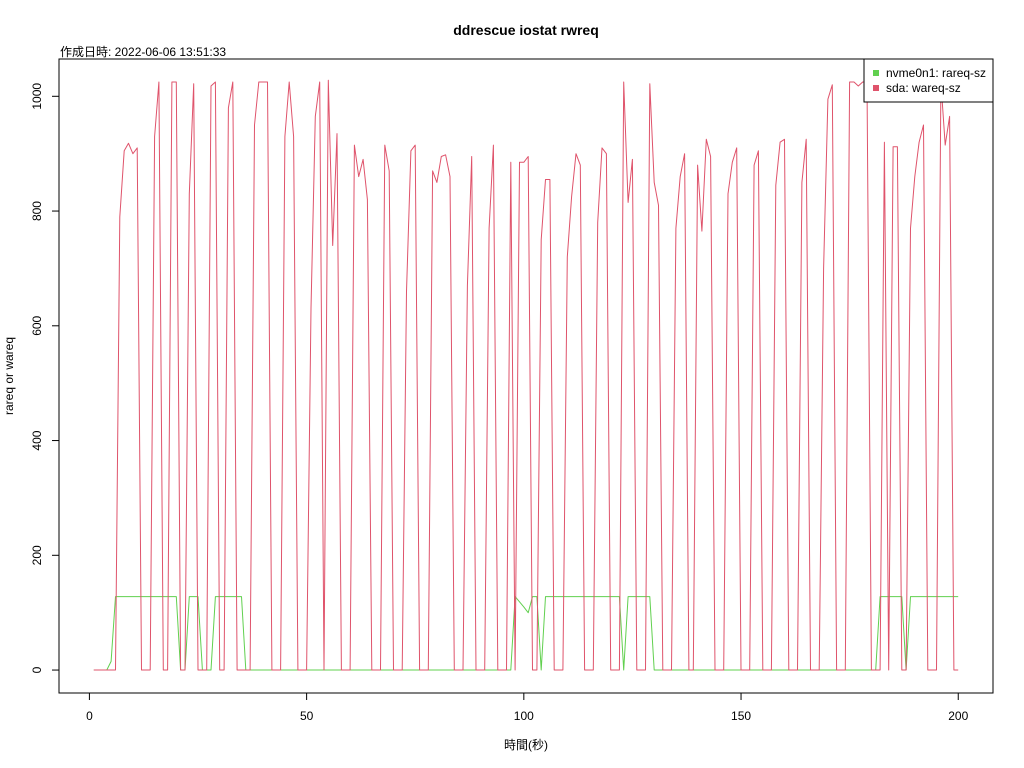 This screenshot has width=1024, height=768. I want to click on legend-swatch-sda, so click(876, 88).